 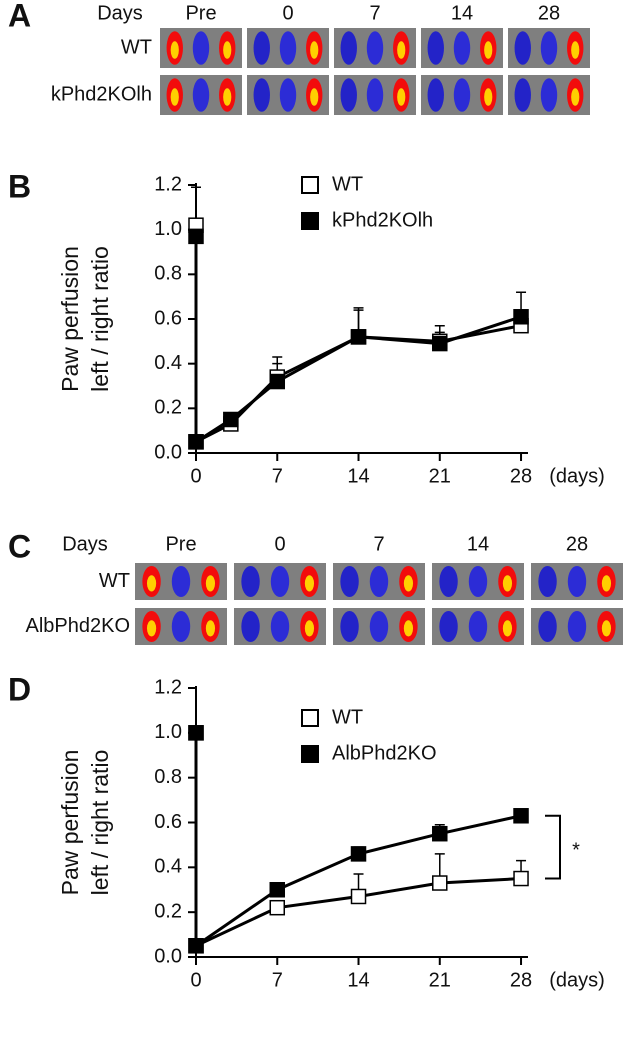 What do you see at coordinates (440, 980) in the screenshot?
I see `x-tick-label: 21` at bounding box center [440, 980].